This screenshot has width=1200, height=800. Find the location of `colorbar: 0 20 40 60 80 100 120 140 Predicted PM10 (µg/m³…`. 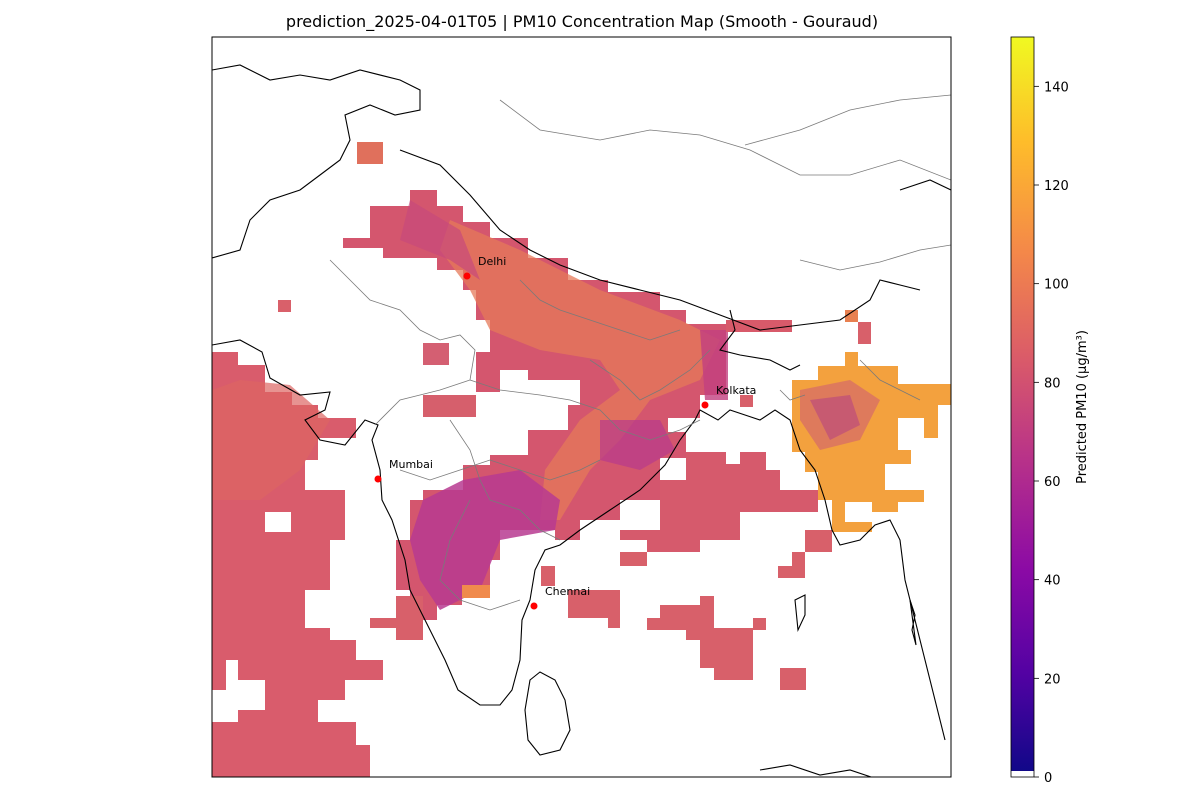

colorbar: 0 20 40 60 80 100 120 140 Predicted PM10 (µg/m³… is located at coordinates (1050, 411).